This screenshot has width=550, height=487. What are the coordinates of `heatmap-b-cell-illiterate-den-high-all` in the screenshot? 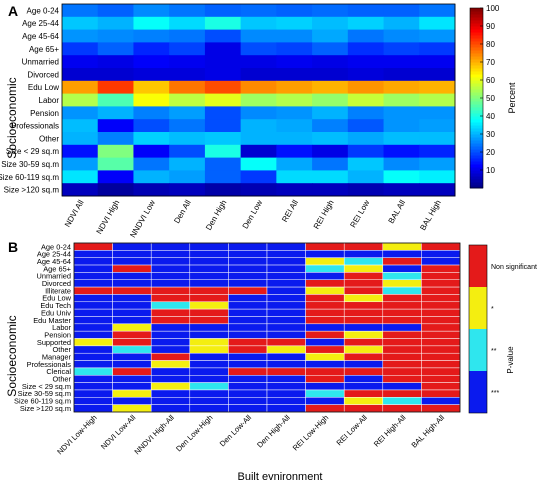 It's located at (286, 290).